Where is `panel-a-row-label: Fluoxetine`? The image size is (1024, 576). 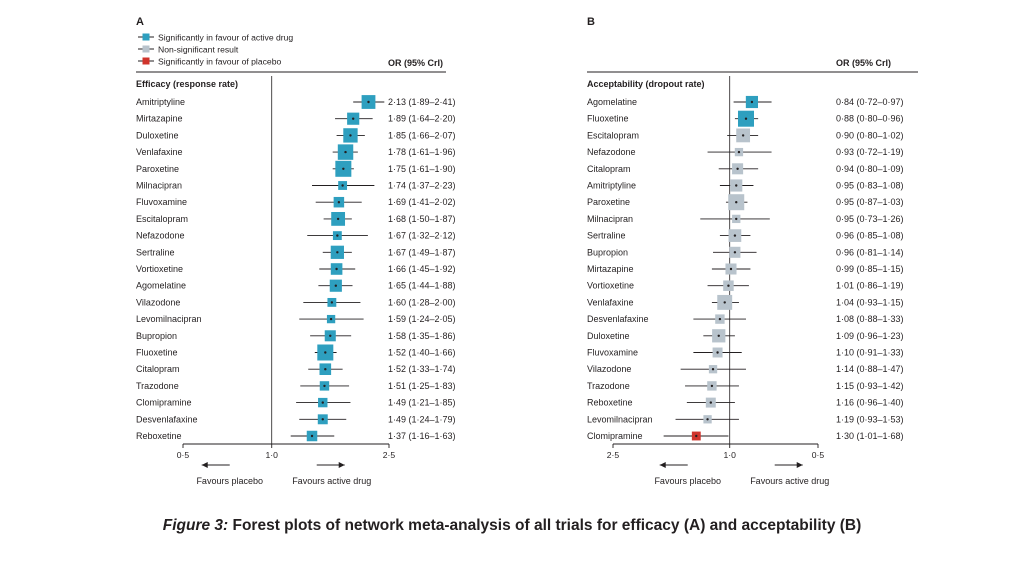
panel-a-row-label: Fluoxetine is located at coordinates (157, 353).